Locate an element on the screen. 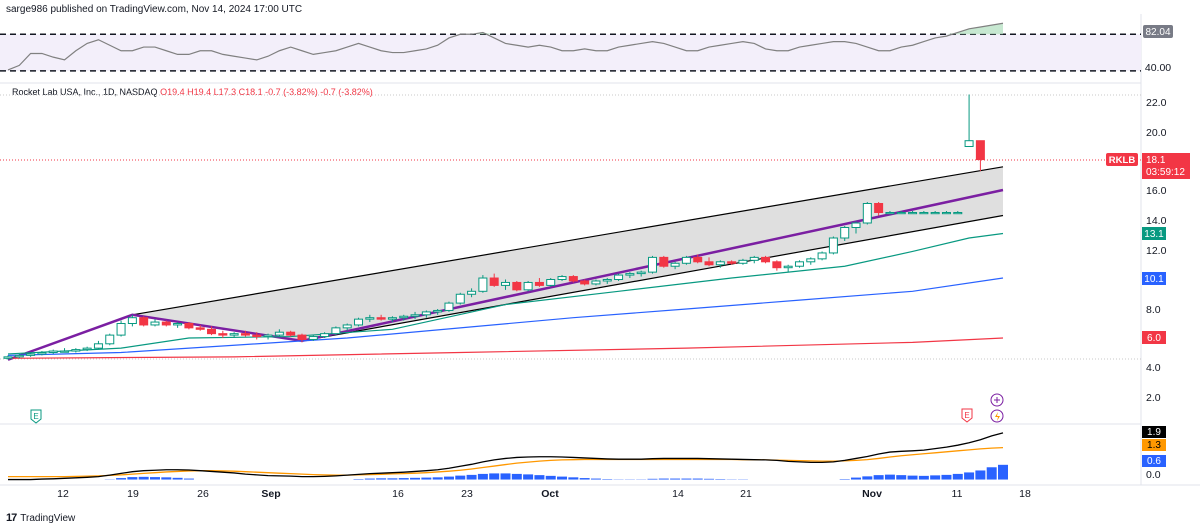 This screenshot has height=529, width=1200. price-axis: 22.0 20.0 16.0 14.0 12.0 8.0 4.0 2.0 is located at coordinates (1156, 250).